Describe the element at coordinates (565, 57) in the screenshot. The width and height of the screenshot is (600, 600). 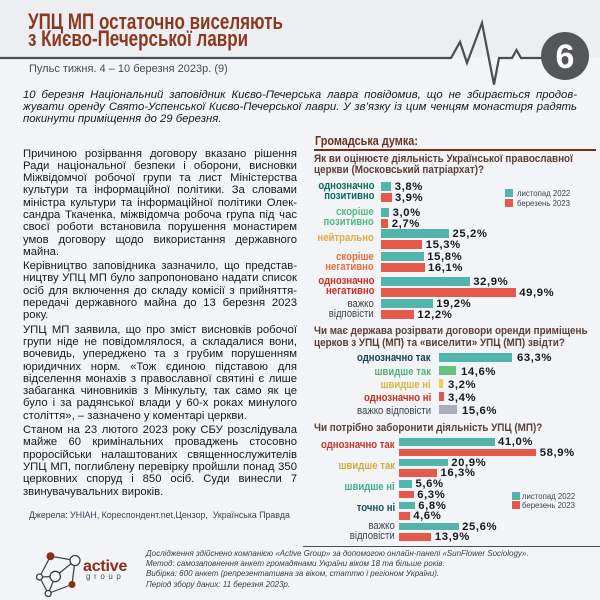
I see `svg-text: 6` at that location.